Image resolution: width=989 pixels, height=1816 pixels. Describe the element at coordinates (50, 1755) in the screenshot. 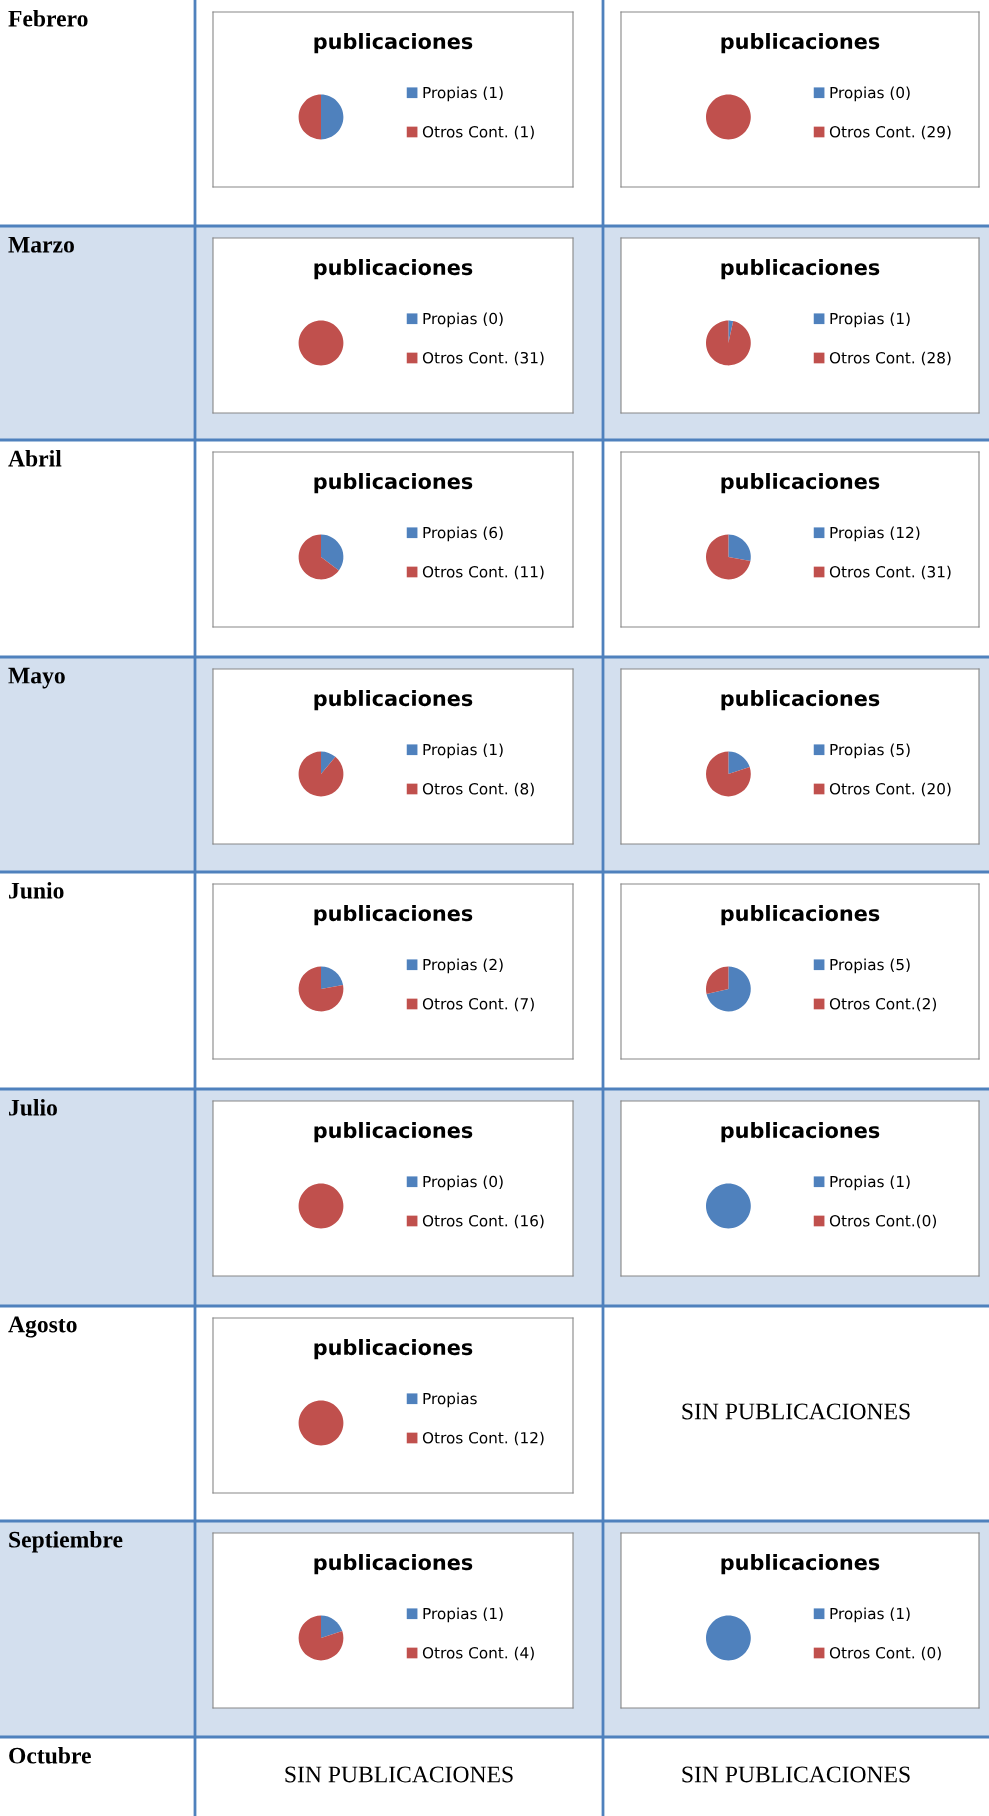

I see `text: Octubre` at that location.